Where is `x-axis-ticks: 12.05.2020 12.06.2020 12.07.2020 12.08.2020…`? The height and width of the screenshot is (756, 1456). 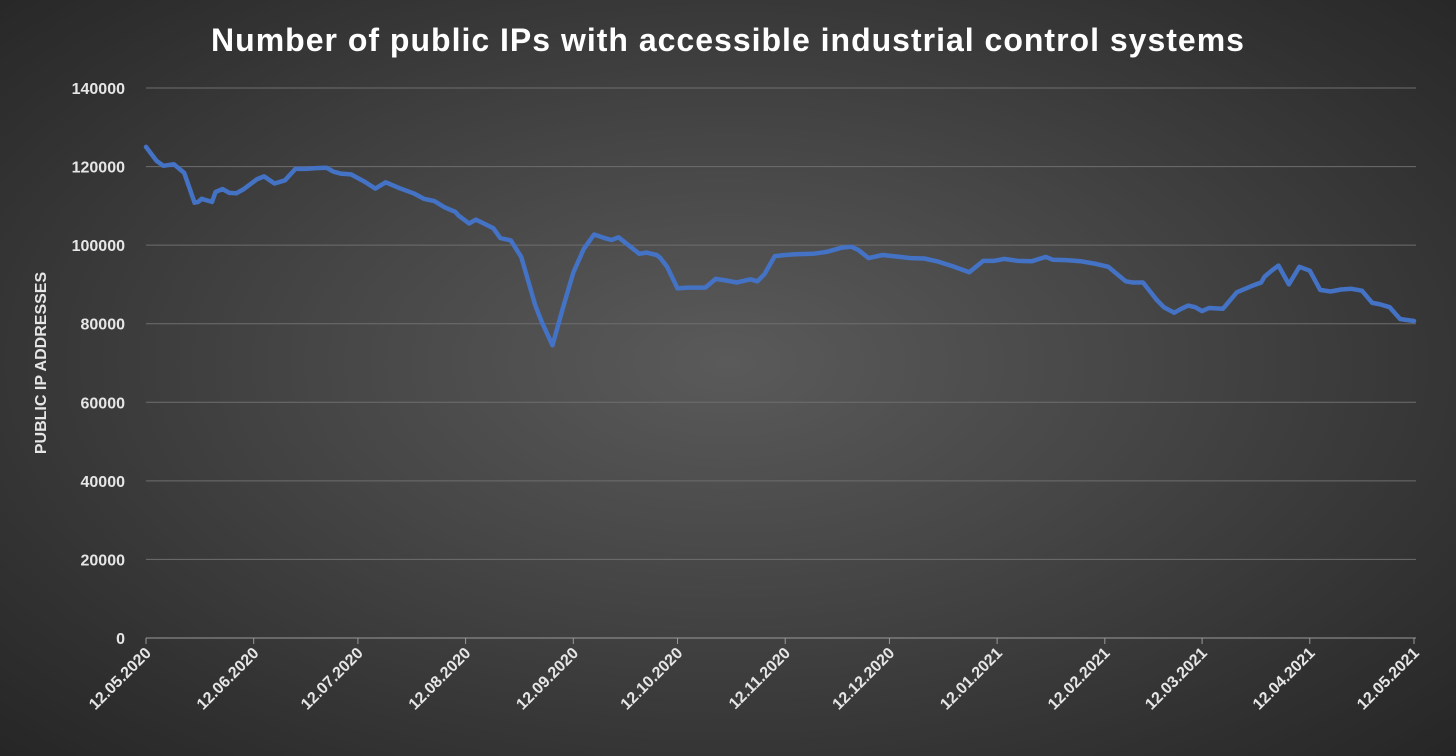
x-axis-ticks: 12.05.2020 12.06.2020 12.07.2020 12.08.2020… is located at coordinates (754, 675).